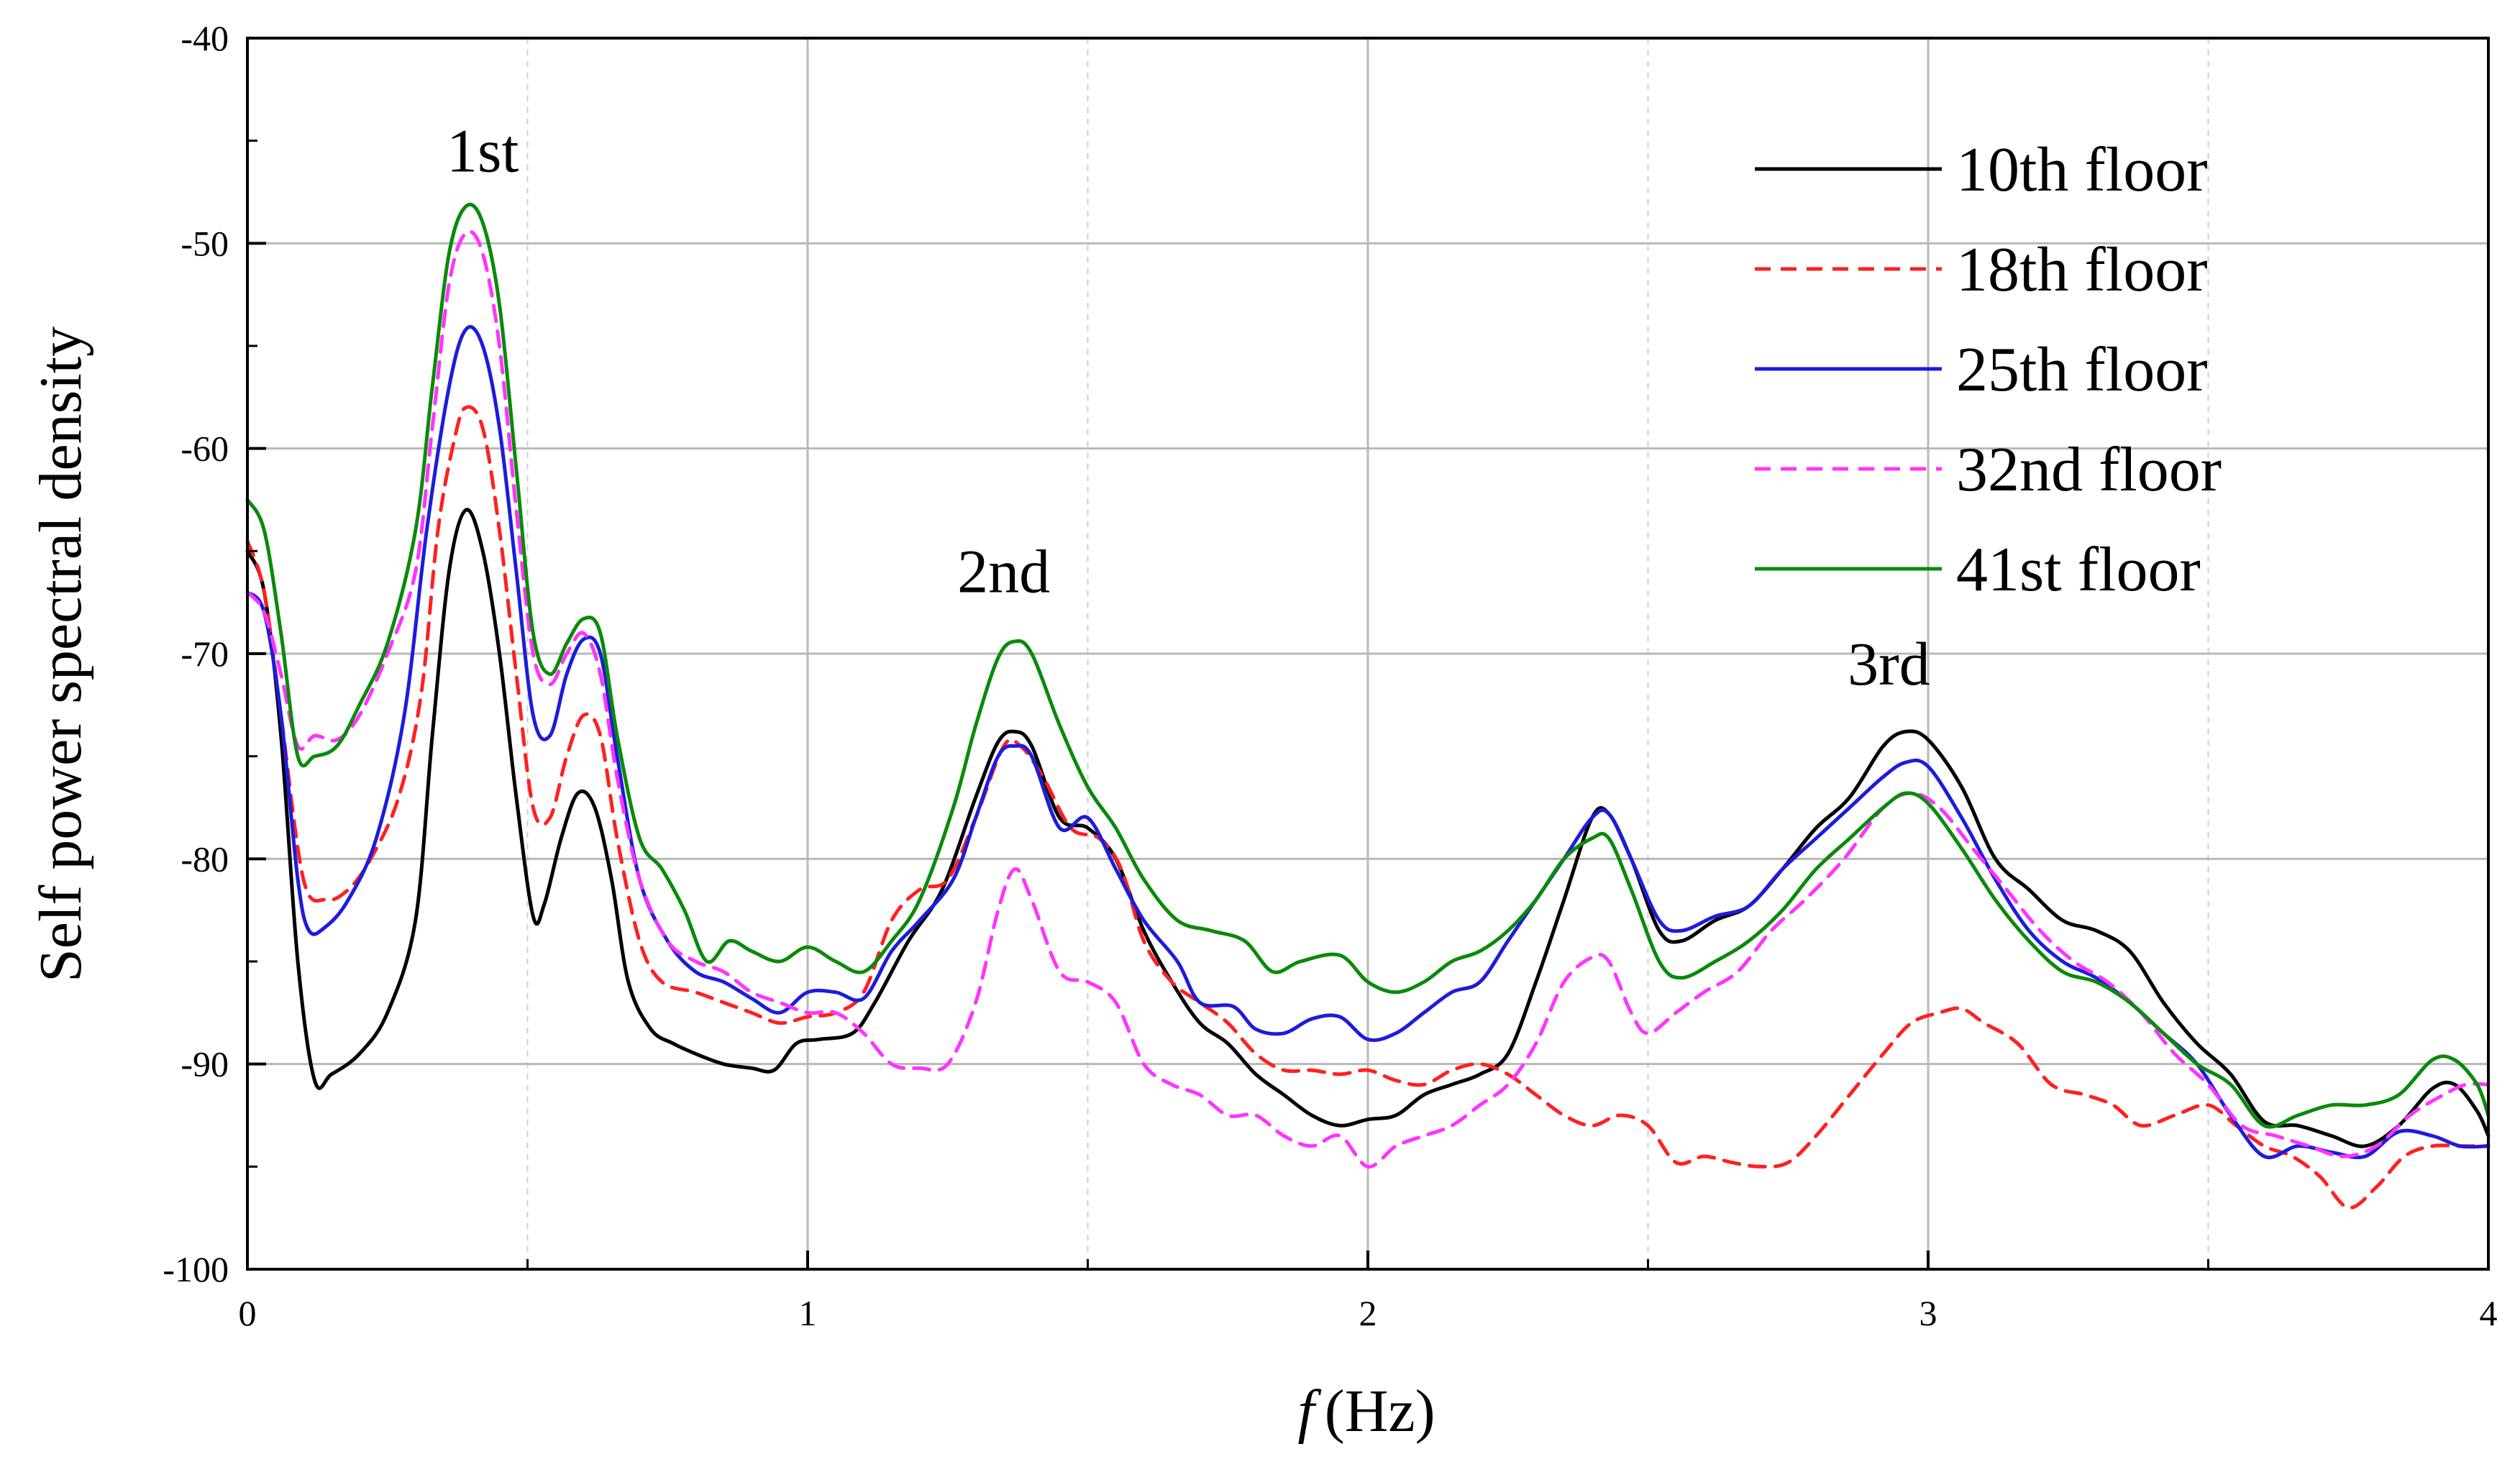  Describe the element at coordinates (2082, 370) in the screenshot. I see `legend-label-25th-floor: 25th floor` at that location.